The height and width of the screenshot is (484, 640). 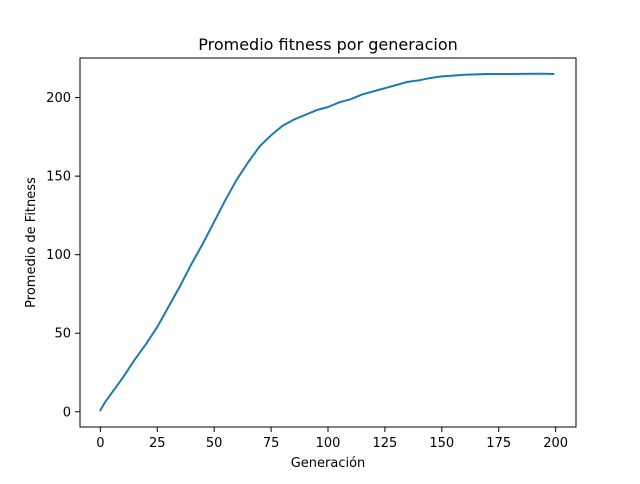 I want to click on x-axis: 0 25 50 75 100 125 150 175 200, so click(x=332, y=439).